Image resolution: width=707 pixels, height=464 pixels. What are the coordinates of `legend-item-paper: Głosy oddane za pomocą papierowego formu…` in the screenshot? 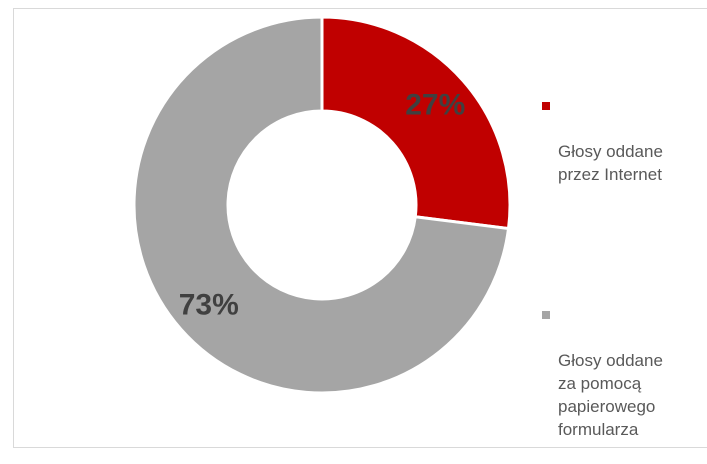 It's located at (623, 383).